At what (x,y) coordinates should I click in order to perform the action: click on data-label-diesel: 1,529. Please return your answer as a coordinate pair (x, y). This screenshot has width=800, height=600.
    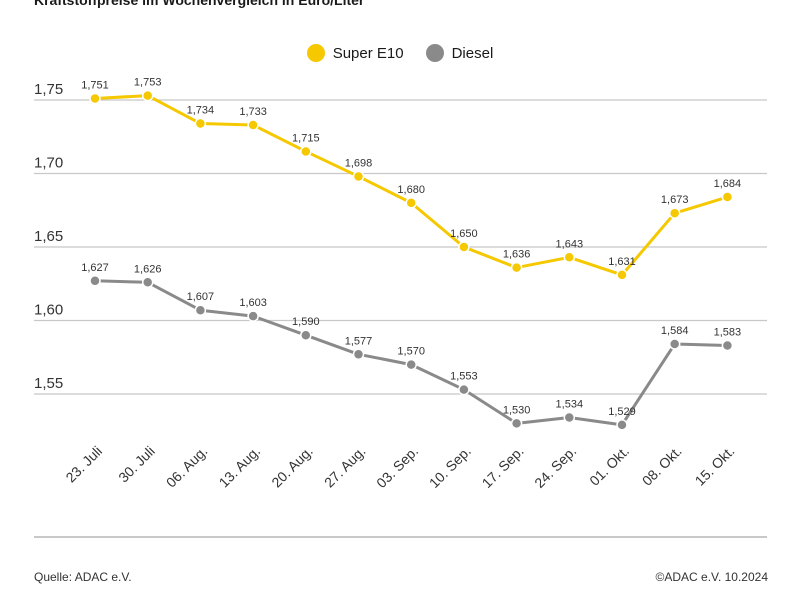
    Looking at the image, I should click on (622, 412).